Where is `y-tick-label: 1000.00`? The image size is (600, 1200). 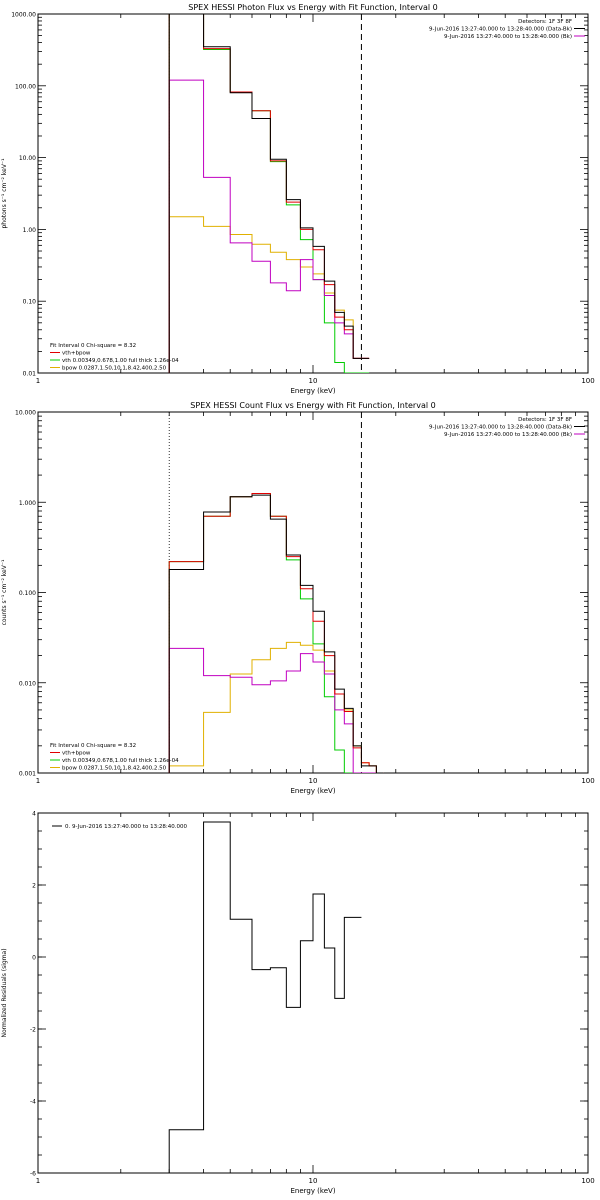
y-tick-label: 1000.00 is located at coordinates (23, 15).